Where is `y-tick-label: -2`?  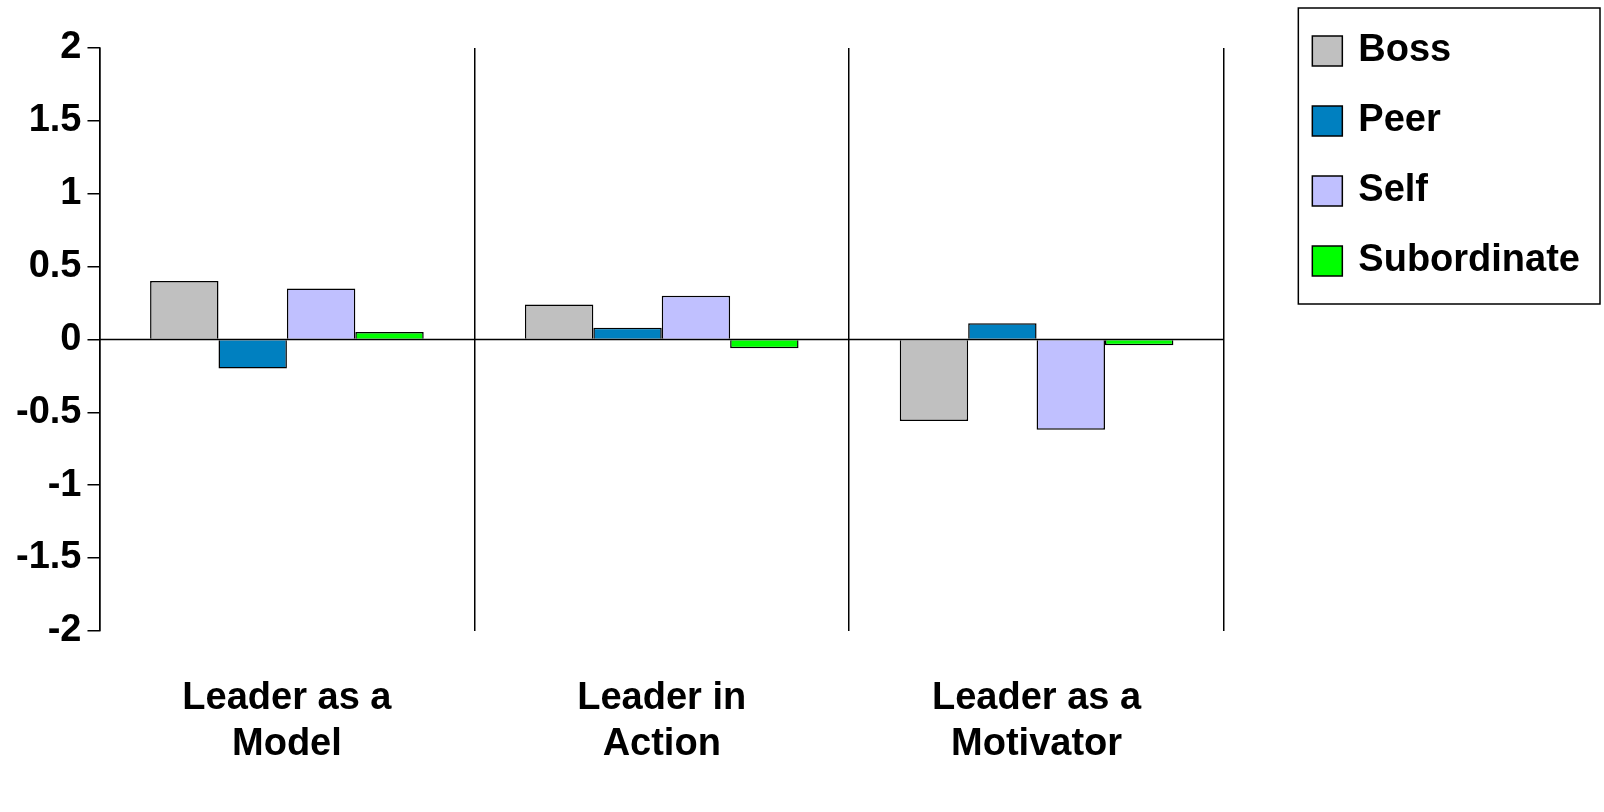
y-tick-label: -2 is located at coordinates (64, 628).